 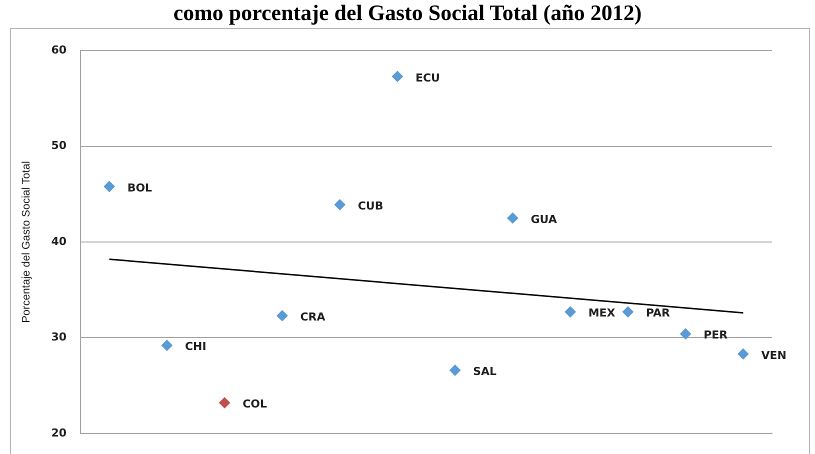 What do you see at coordinates (407, 13) in the screenshot?
I see `chart-title: como porcentaje del Gasto Social Total (año 2012)` at bounding box center [407, 13].